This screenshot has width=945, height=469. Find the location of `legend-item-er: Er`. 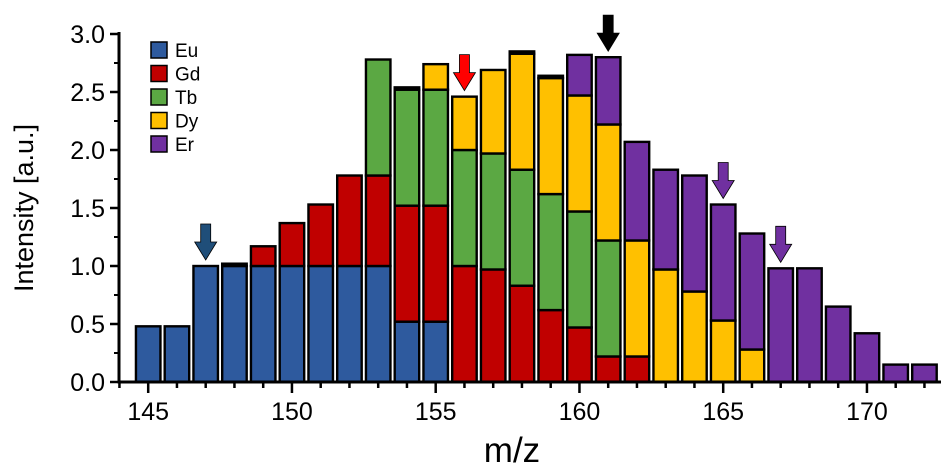

legend-item-er: Er is located at coordinates (172, 145).